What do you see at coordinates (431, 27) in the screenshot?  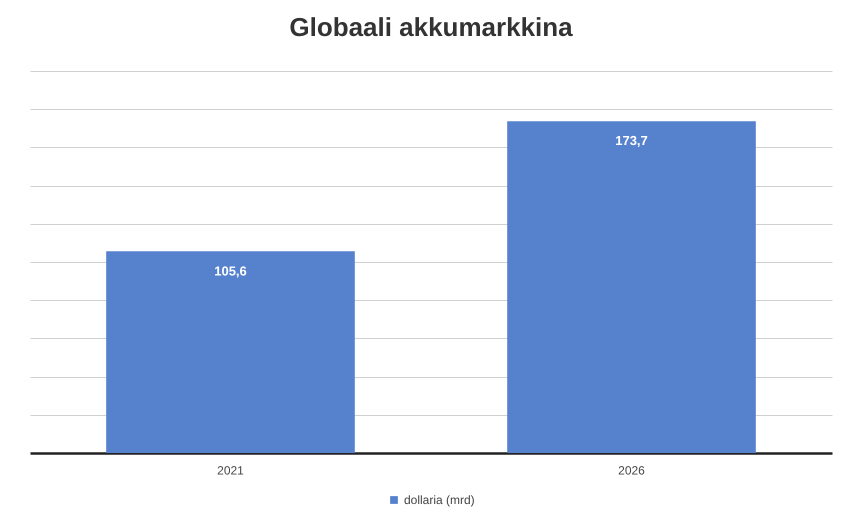 I see `chart-title: Globaali akkumarkkina` at bounding box center [431, 27].